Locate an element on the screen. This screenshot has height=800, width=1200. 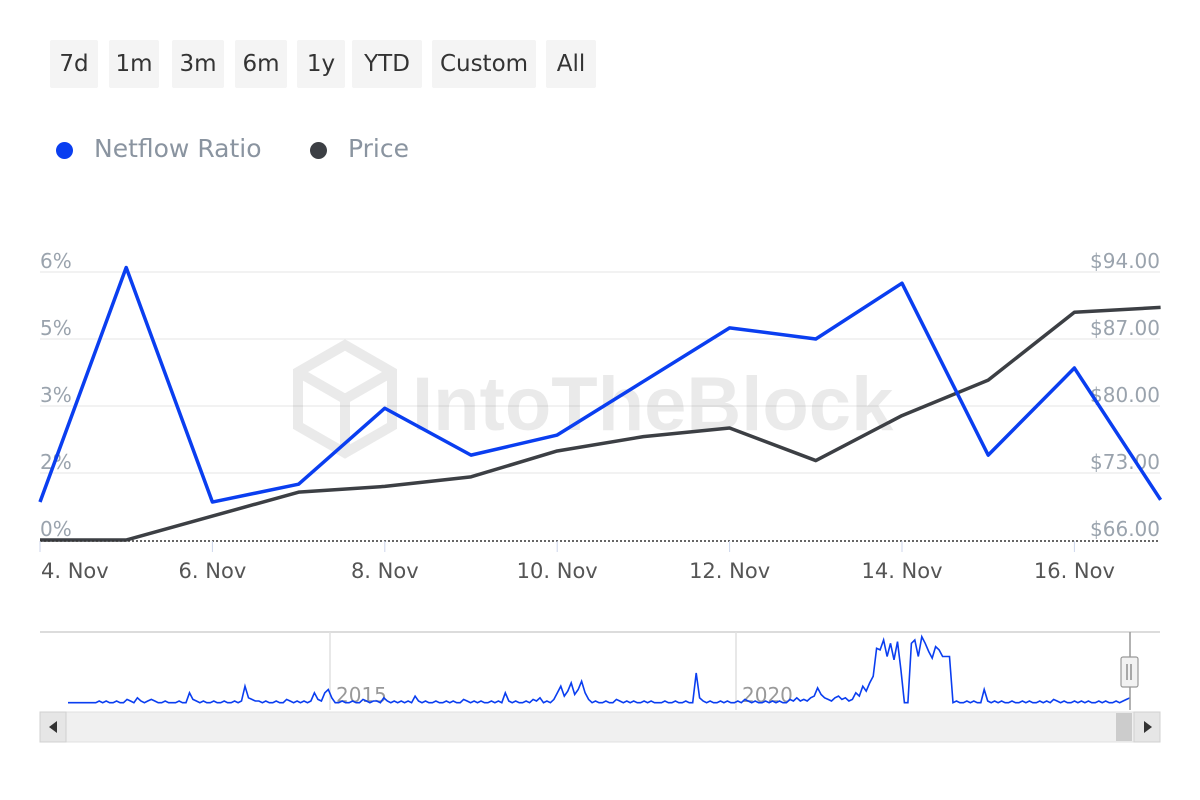
y-left-tick-label: 6% is located at coordinates (56, 261).